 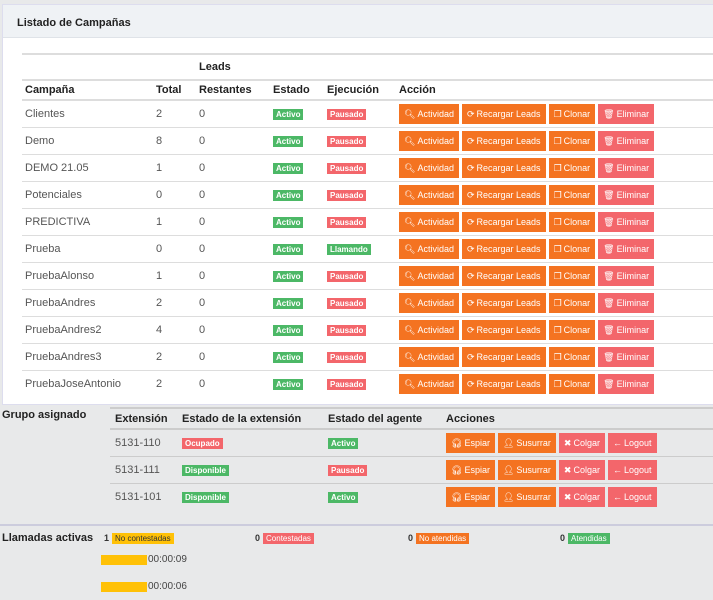 What do you see at coordinates (87, 302) in the screenshot?
I see `cell-name: PruebaAndres` at bounding box center [87, 302].